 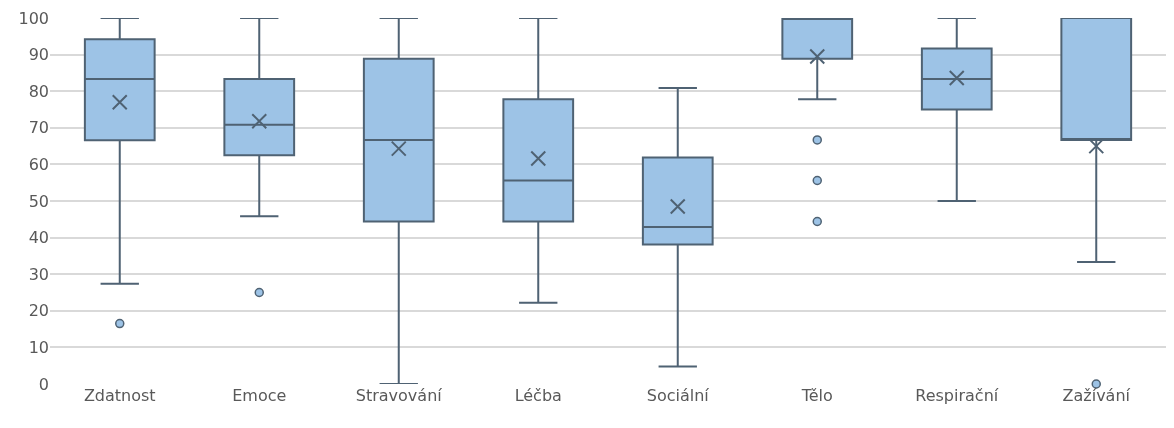 What do you see at coordinates (33, 18) in the screenshot?
I see `y-tick-label: 100` at bounding box center [33, 18].